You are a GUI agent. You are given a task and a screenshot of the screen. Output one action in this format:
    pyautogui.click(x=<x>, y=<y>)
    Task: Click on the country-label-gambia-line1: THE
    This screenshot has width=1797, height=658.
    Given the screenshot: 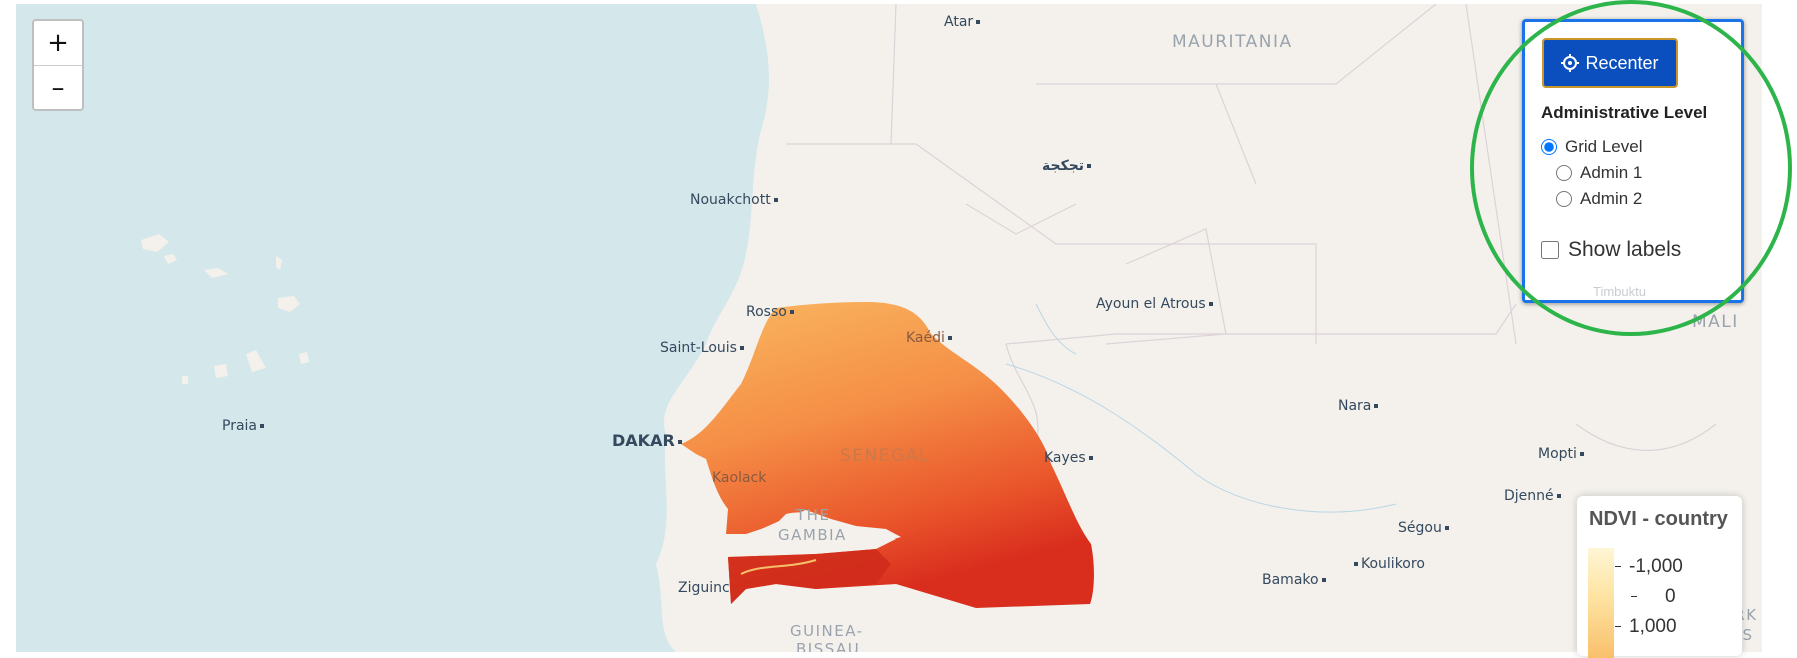 What is the action you would take?
    pyautogui.click(x=813, y=515)
    